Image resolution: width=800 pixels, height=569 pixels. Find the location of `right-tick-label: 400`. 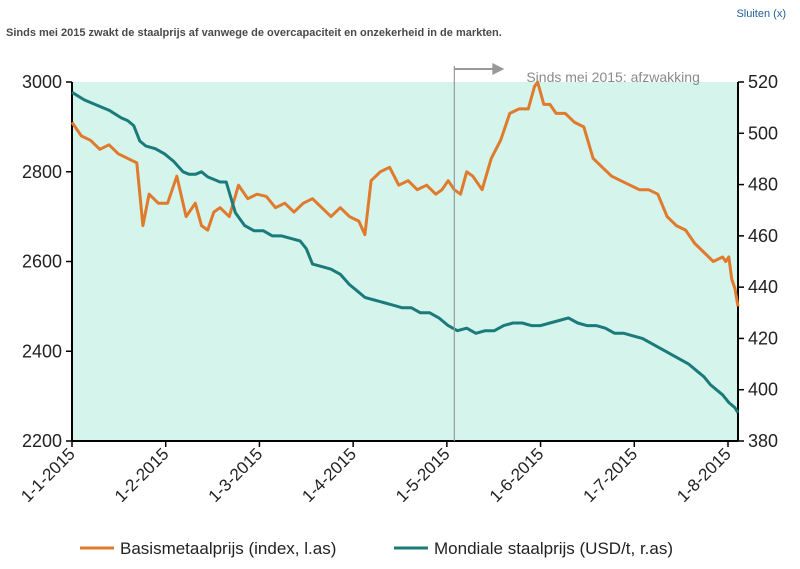

right-tick-label: 400 is located at coordinates (763, 390).